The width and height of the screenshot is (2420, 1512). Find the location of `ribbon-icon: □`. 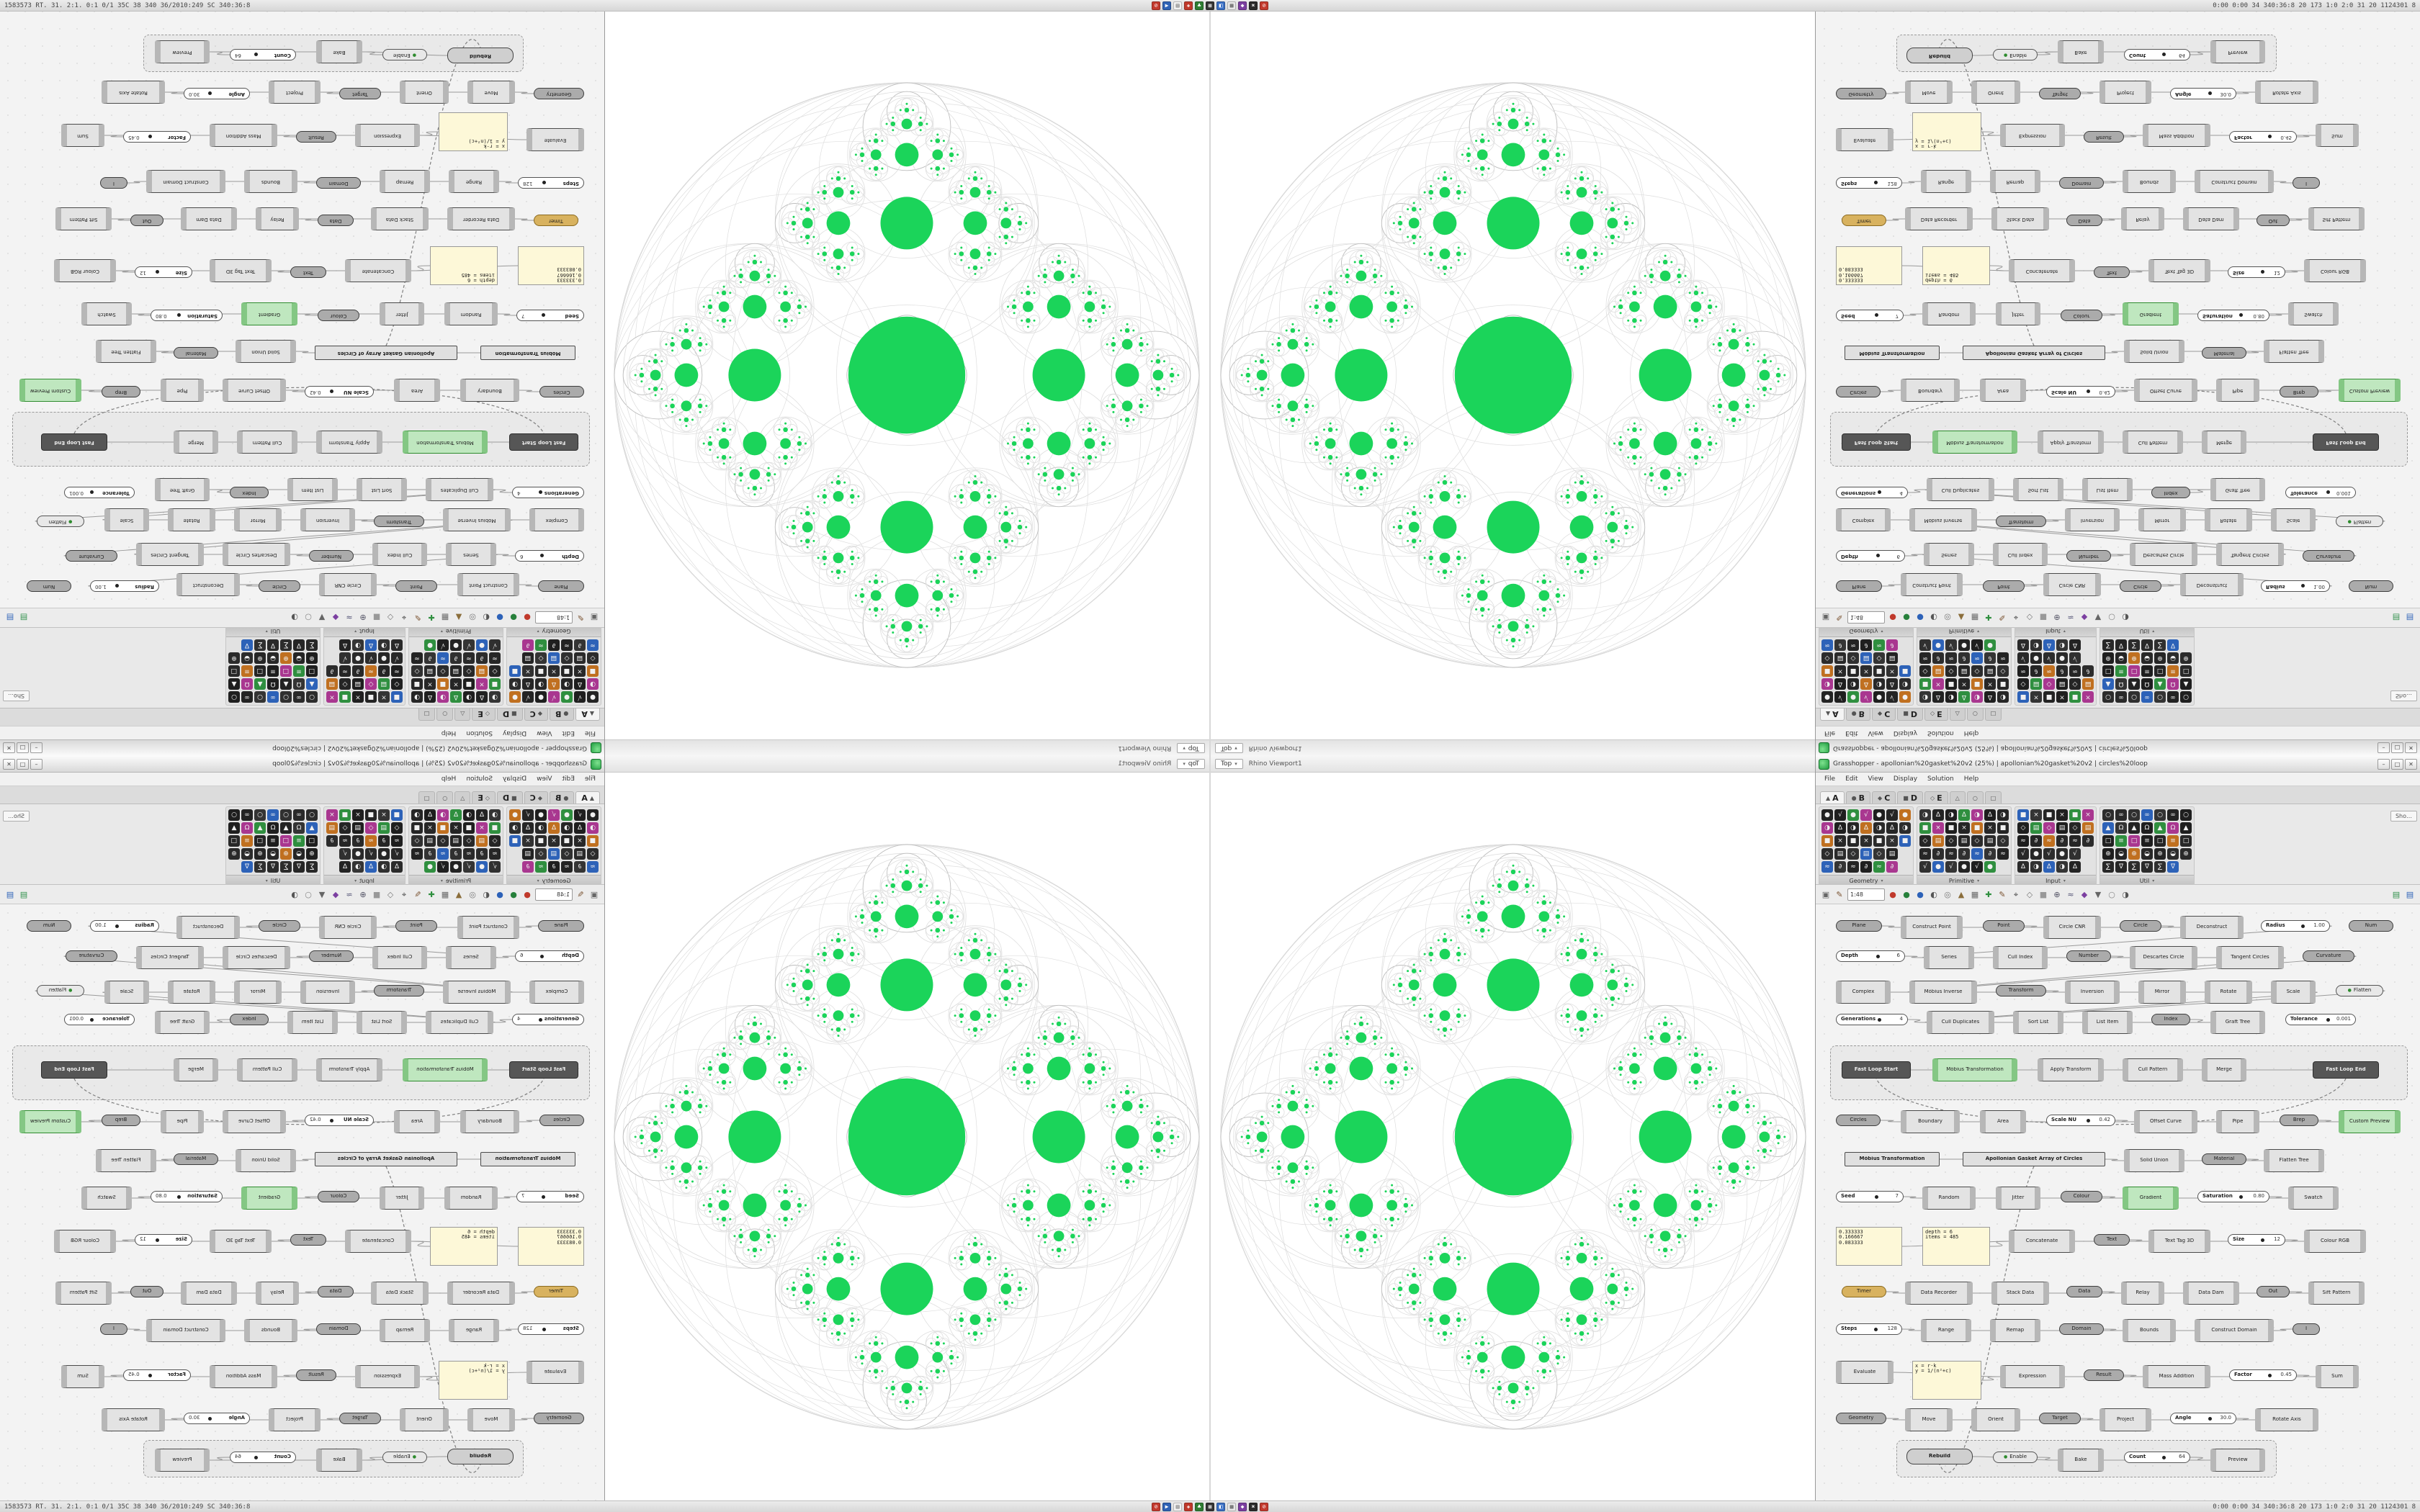

ribbon-icon: □ is located at coordinates (312, 671).